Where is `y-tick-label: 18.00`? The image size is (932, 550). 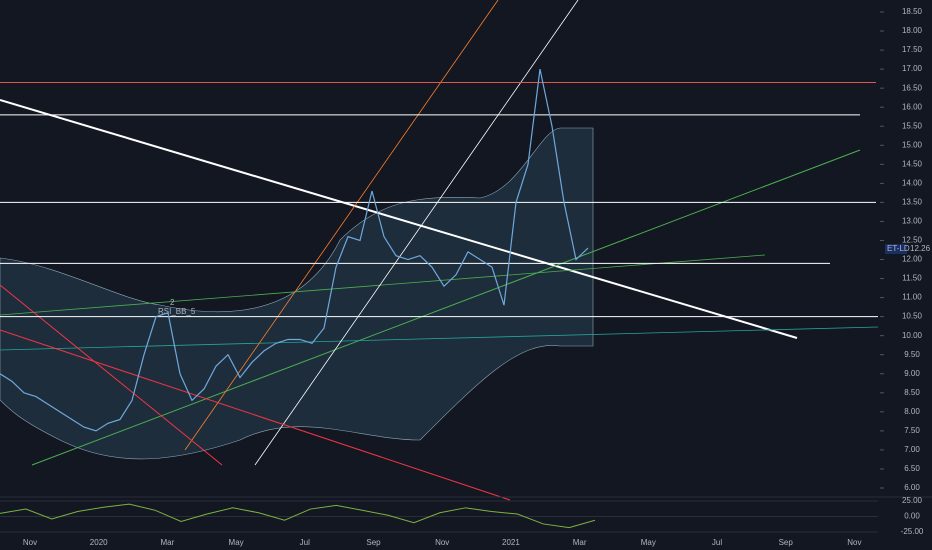 y-tick-label: 18.00 is located at coordinates (912, 30).